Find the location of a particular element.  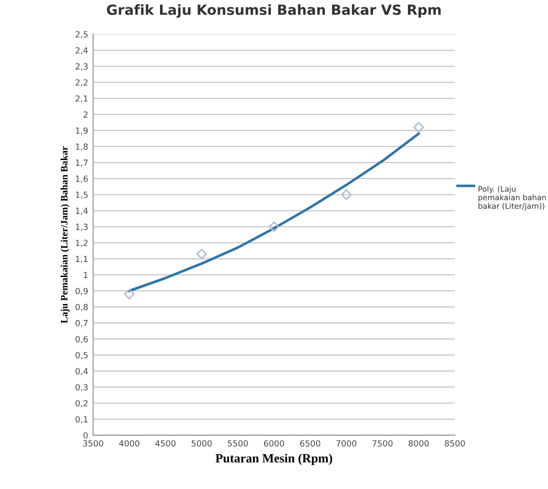

y-tick-label: 1,2 is located at coordinates (82, 243).